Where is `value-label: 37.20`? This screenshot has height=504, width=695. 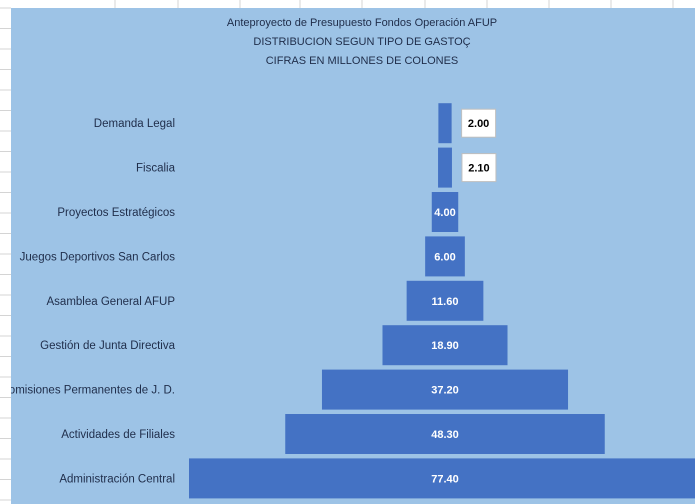 value-label: 37.20 is located at coordinates (445, 391).